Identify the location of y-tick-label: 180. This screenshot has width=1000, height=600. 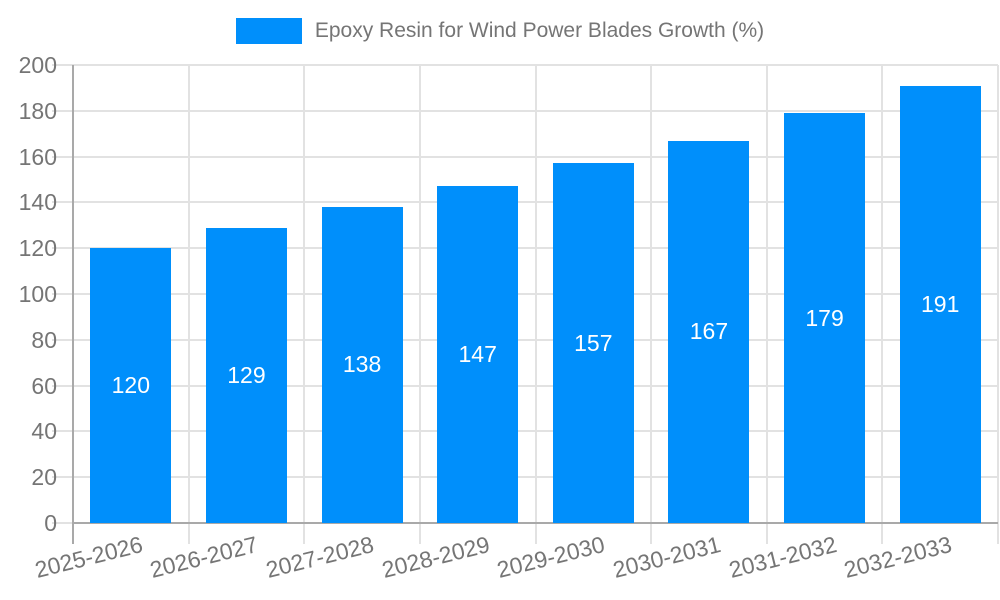
(37, 110).